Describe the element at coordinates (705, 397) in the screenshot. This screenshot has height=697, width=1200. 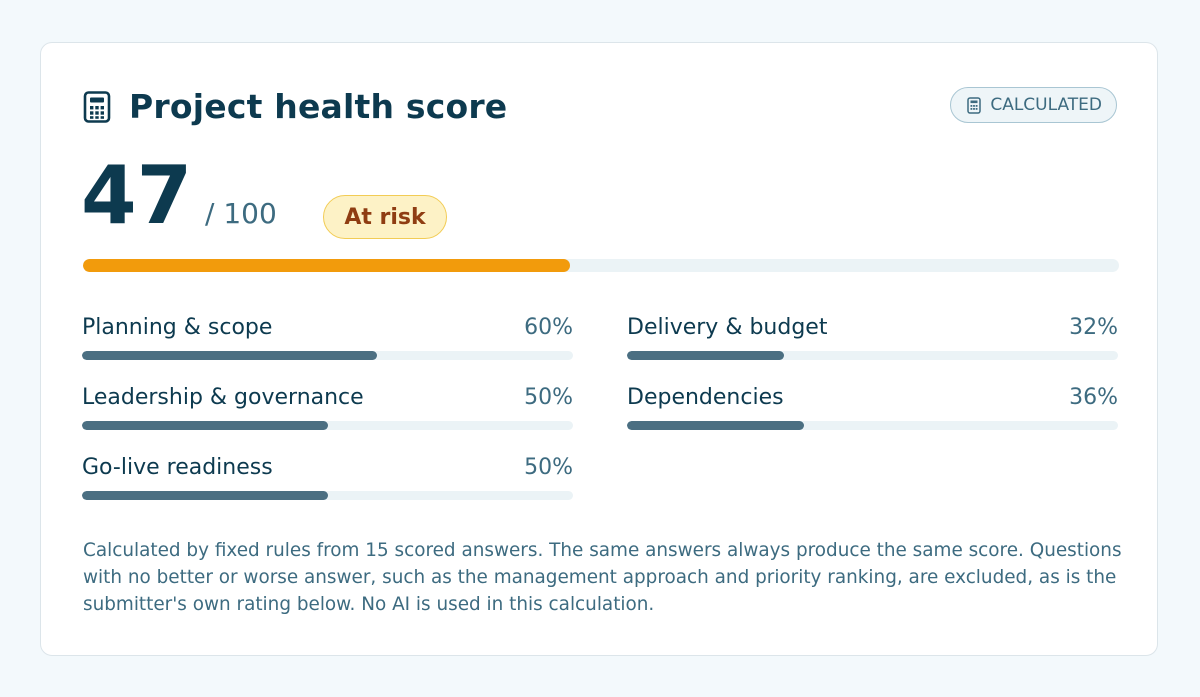
I see `metric-label: Dependencies` at that location.